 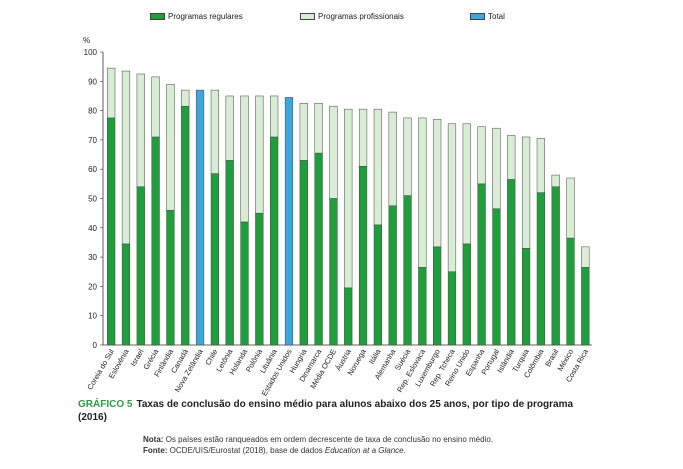 What do you see at coordinates (496, 16) in the screenshot?
I see `legend-label-total: Total` at bounding box center [496, 16].